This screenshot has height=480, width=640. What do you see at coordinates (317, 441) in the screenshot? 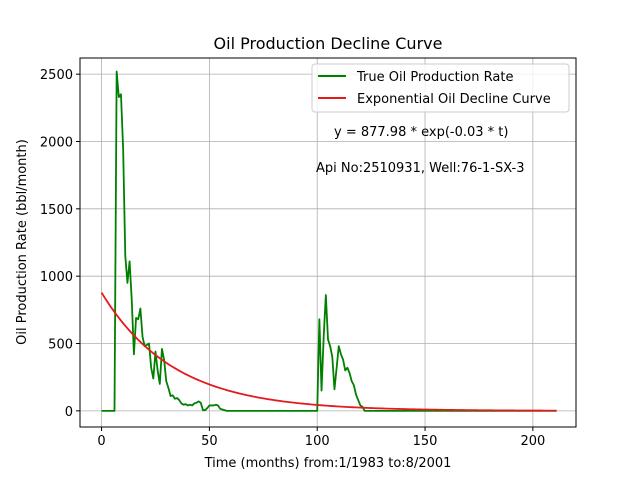
I see `x-tick-label: 100` at bounding box center [317, 441].